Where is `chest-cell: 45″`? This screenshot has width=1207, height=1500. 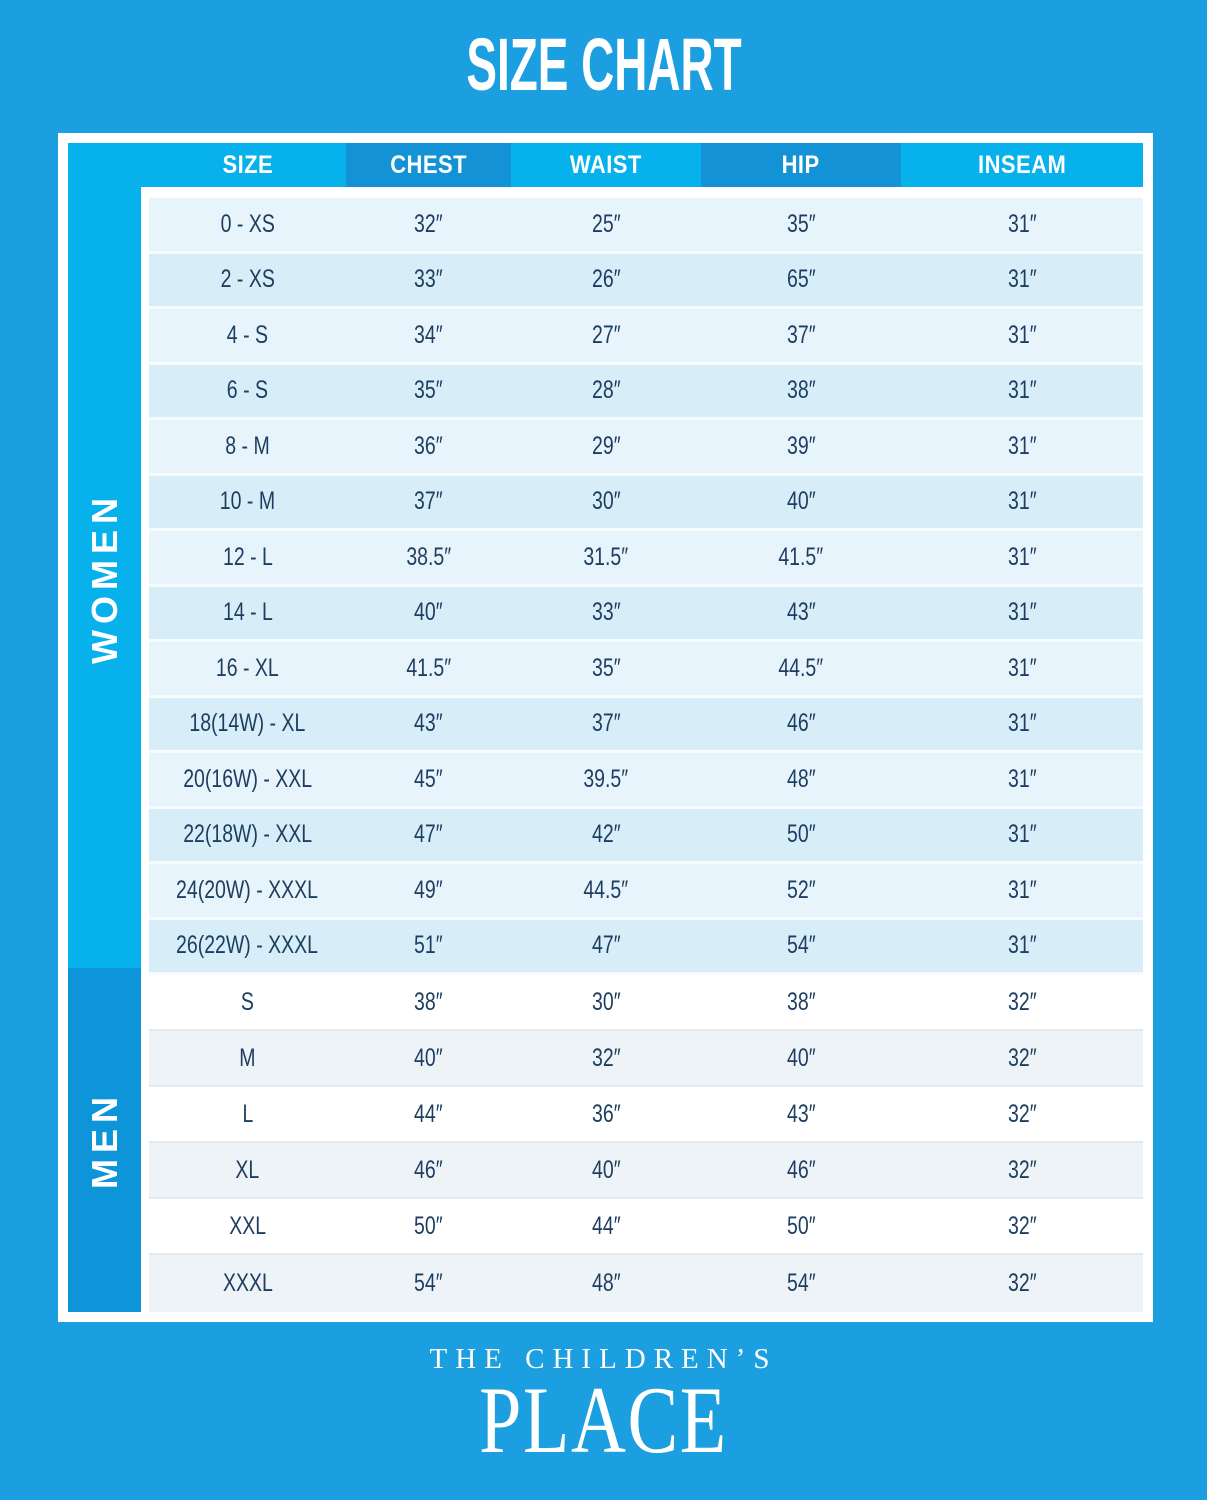
chest-cell: 45″ is located at coordinates (428, 778).